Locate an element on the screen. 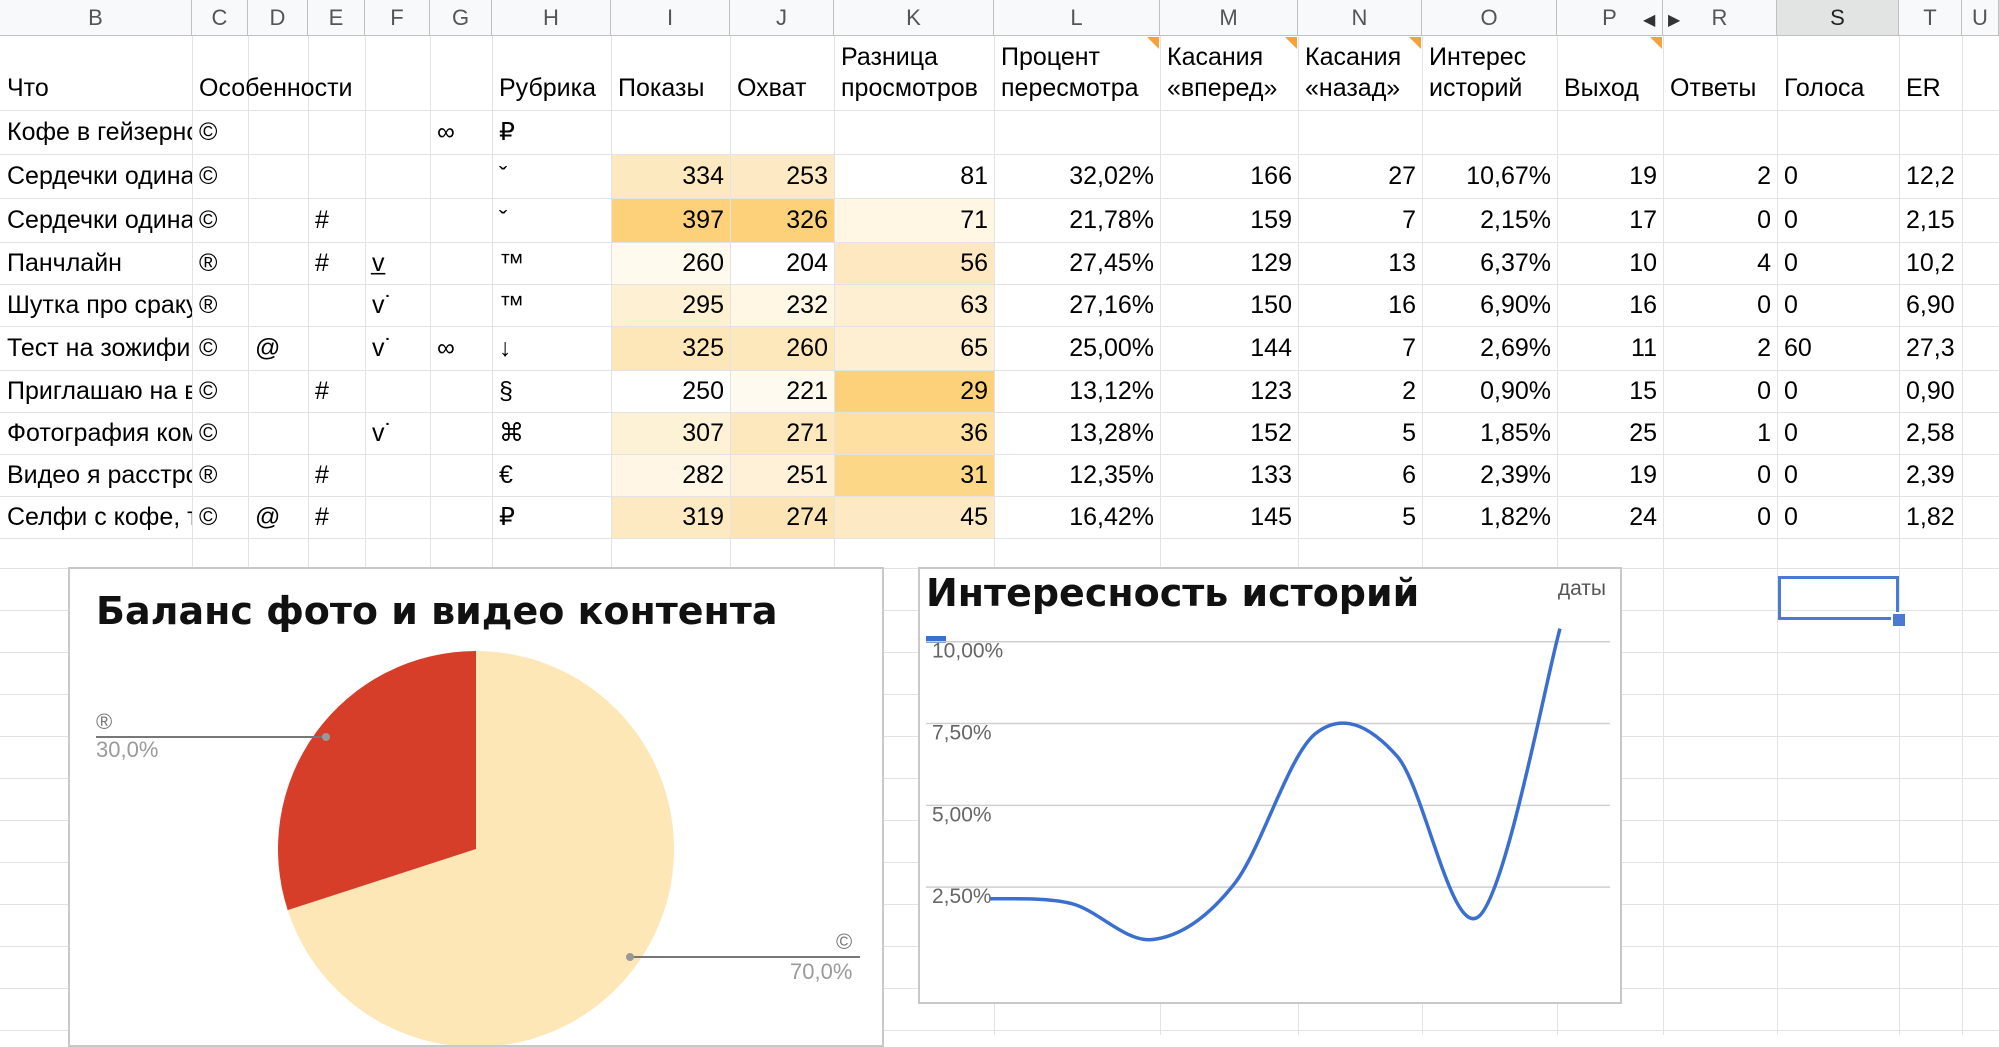 The image size is (1999, 1047). cell-j-row-6: 260 is located at coordinates (782, 348).